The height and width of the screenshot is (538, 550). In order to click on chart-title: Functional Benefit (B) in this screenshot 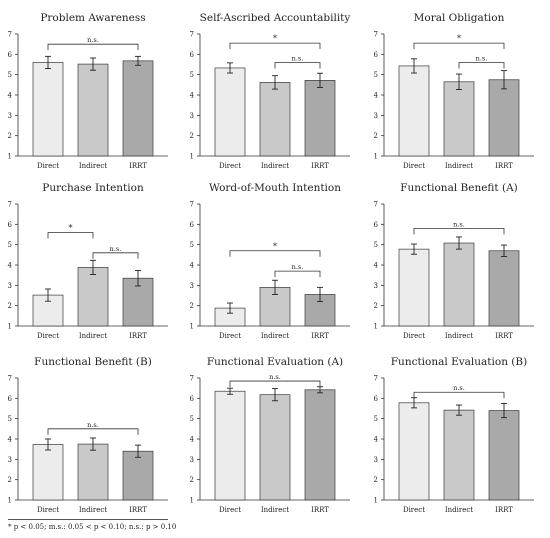, I will do `click(93, 362)`.